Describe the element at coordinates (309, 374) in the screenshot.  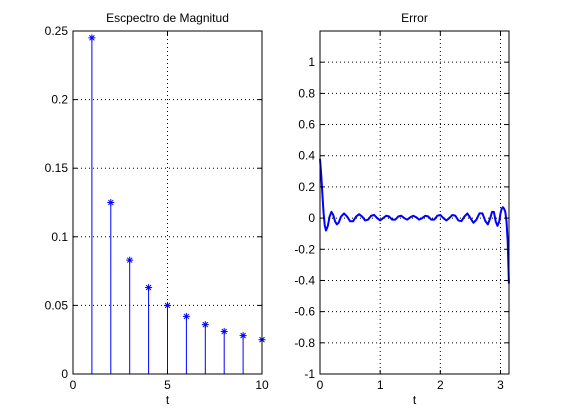
I see `y-tick-label: -1` at that location.